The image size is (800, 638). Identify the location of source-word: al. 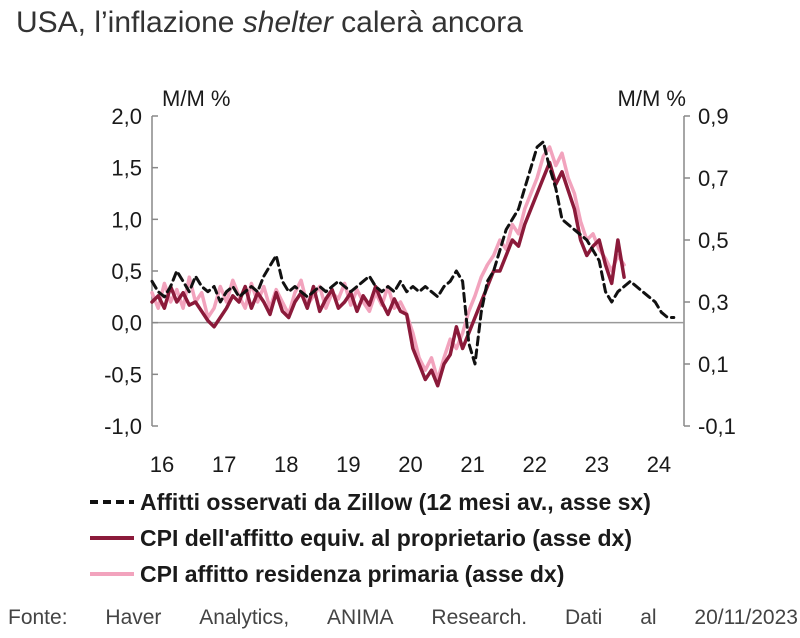
(648, 617).